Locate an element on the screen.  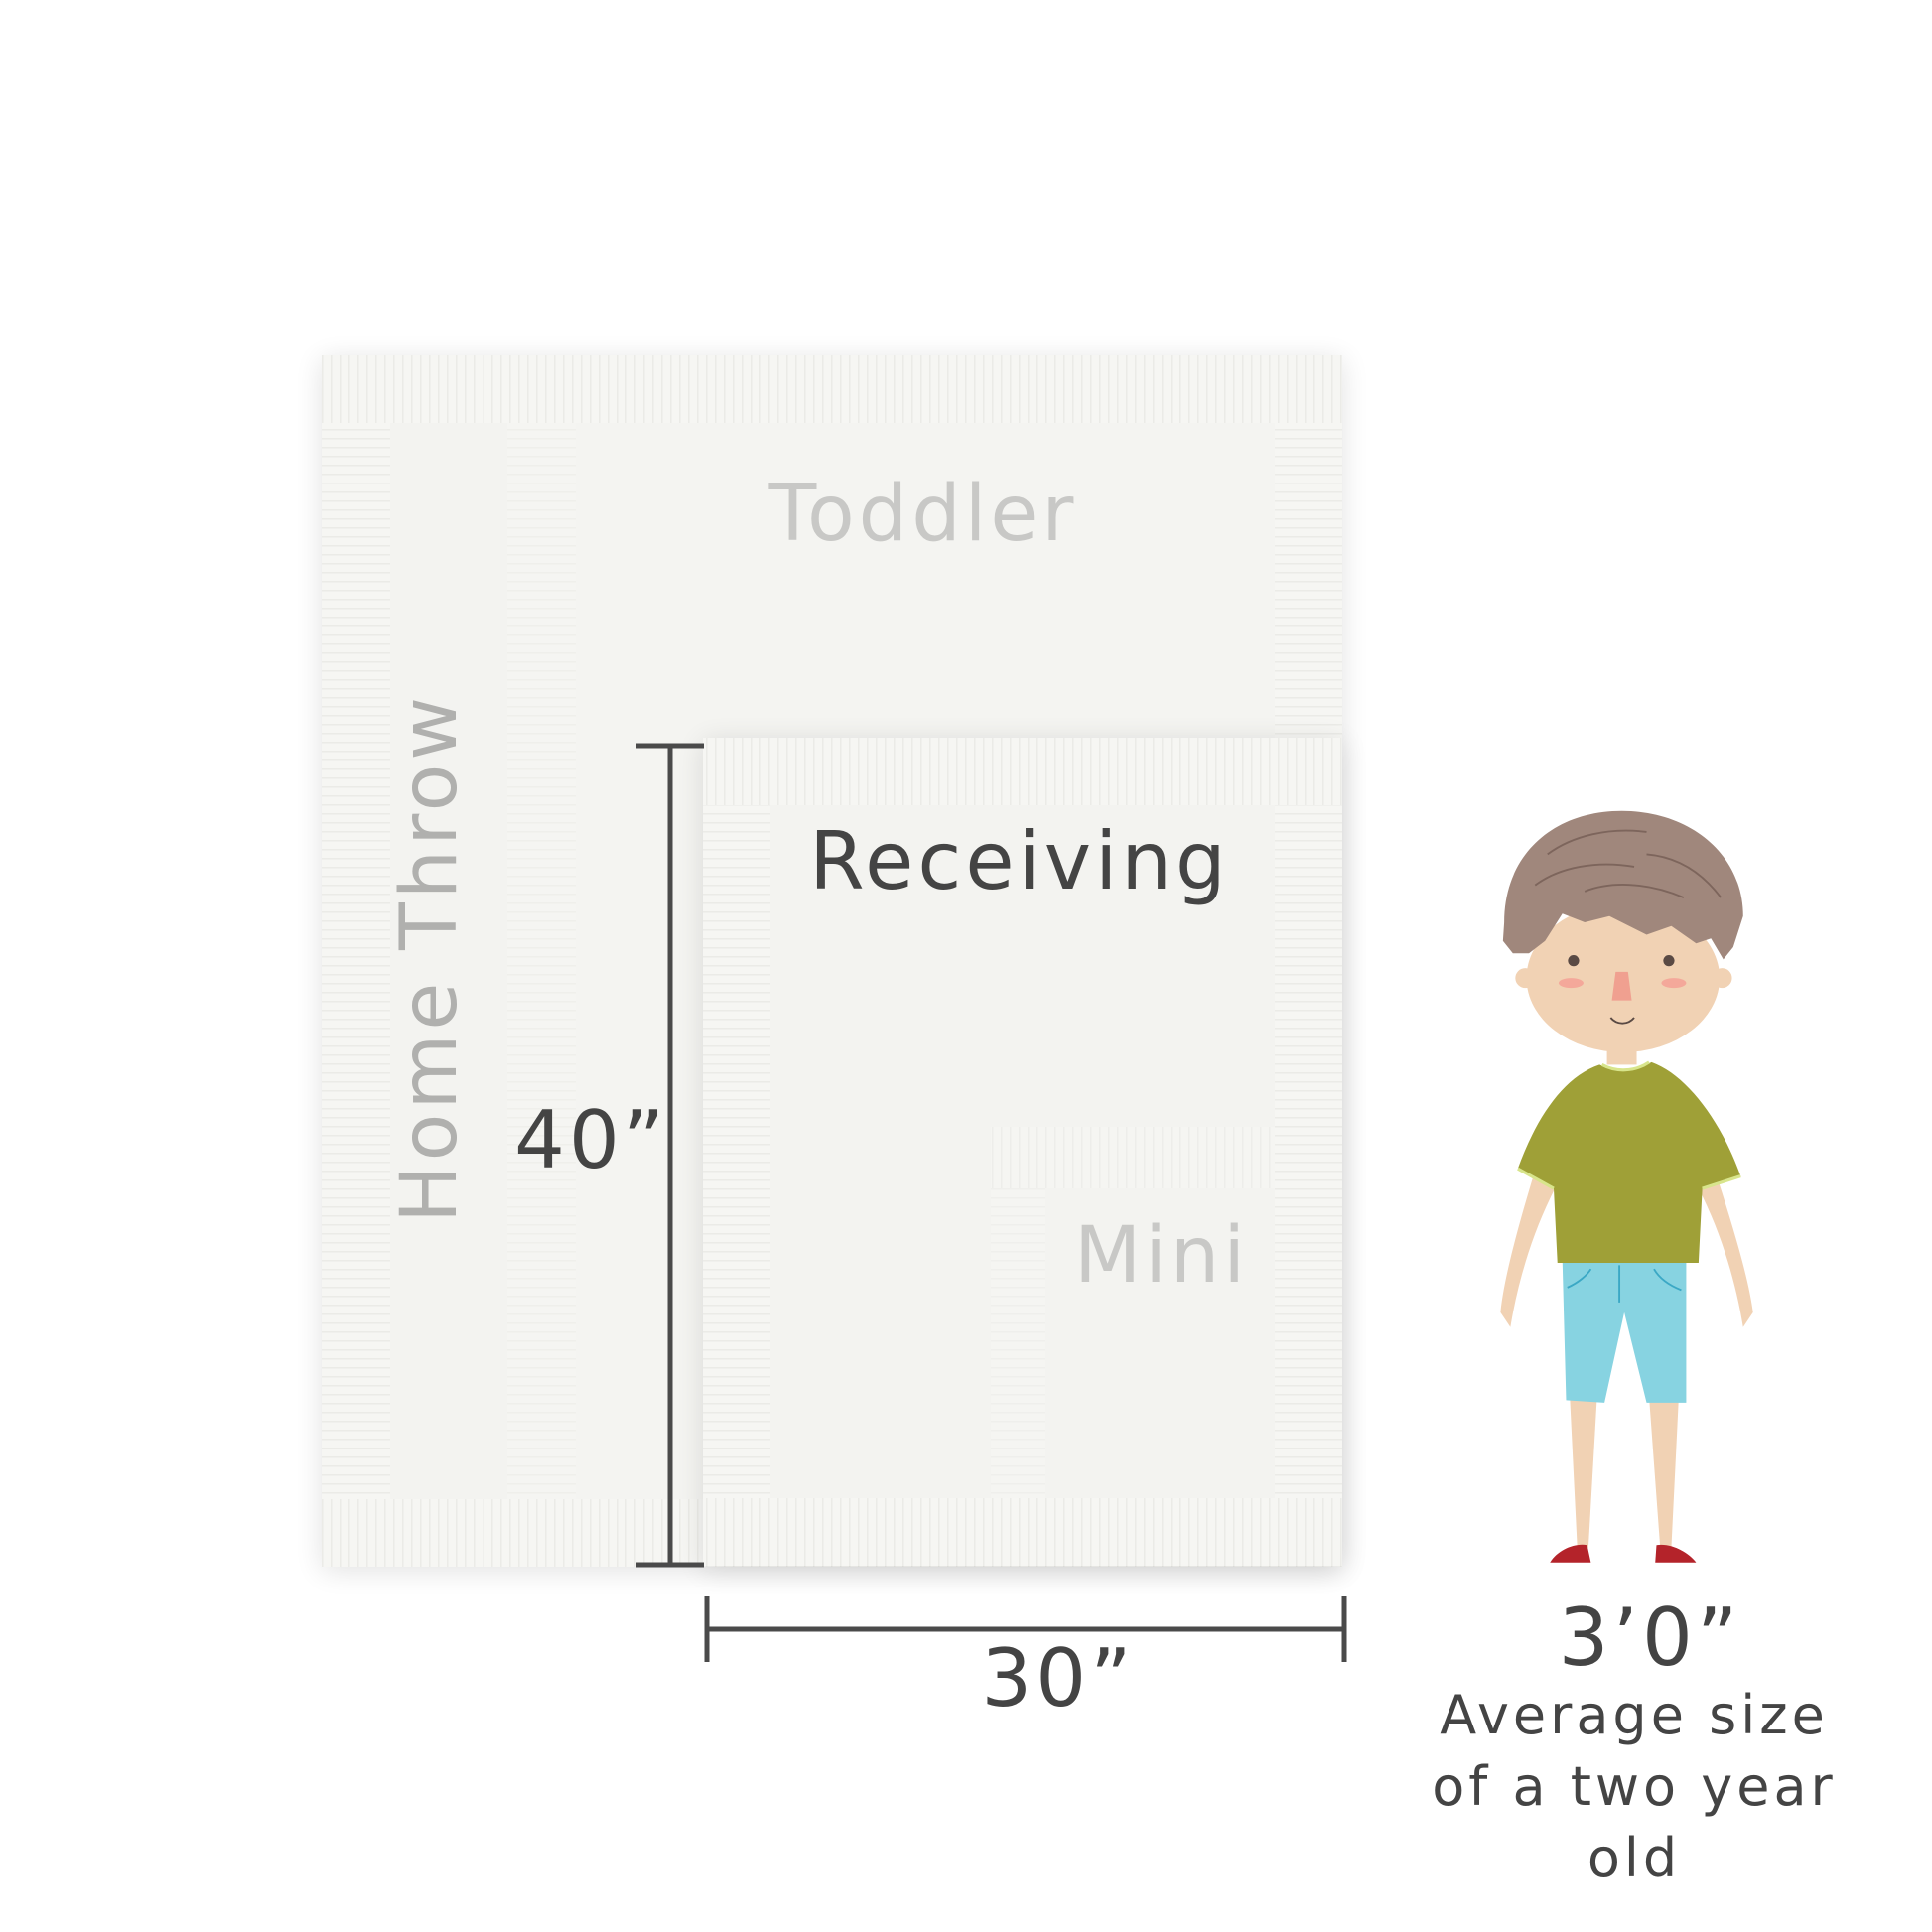
nose is located at coordinates (1621, 986).